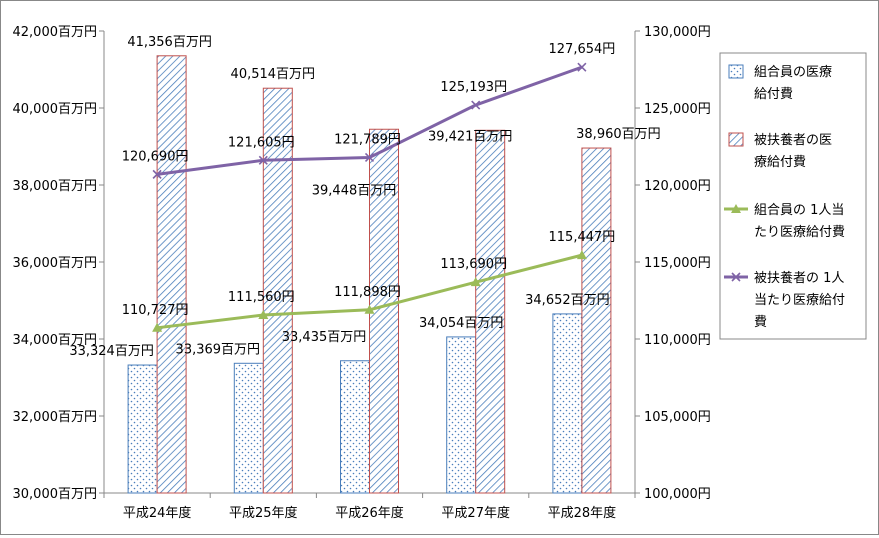  What do you see at coordinates (324, 337) in the screenshot?
I see `bar-data-label: 33,435百万円` at bounding box center [324, 337].